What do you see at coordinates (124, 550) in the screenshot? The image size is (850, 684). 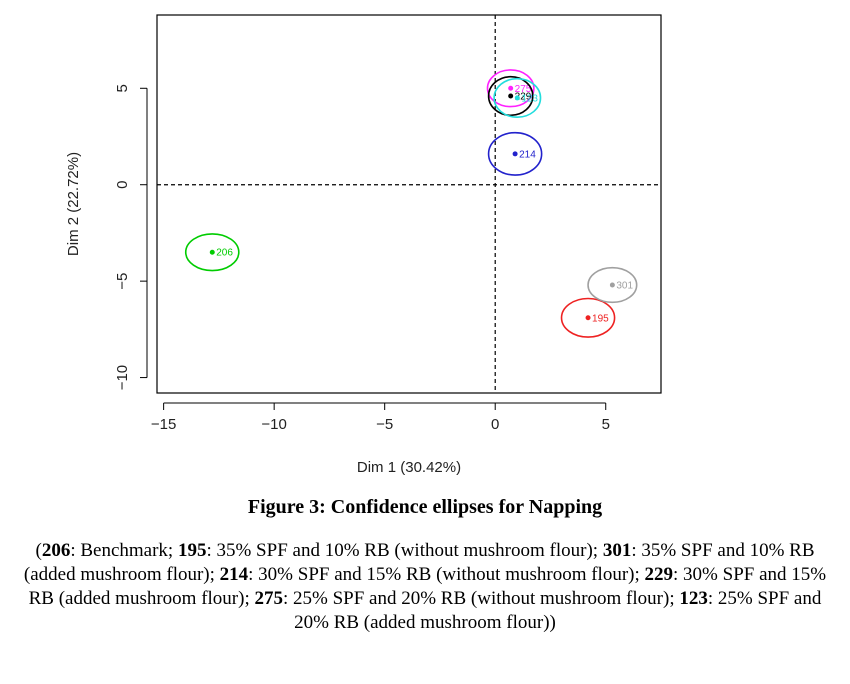 I see `caption-description: : Benchmark;` at bounding box center [124, 550].